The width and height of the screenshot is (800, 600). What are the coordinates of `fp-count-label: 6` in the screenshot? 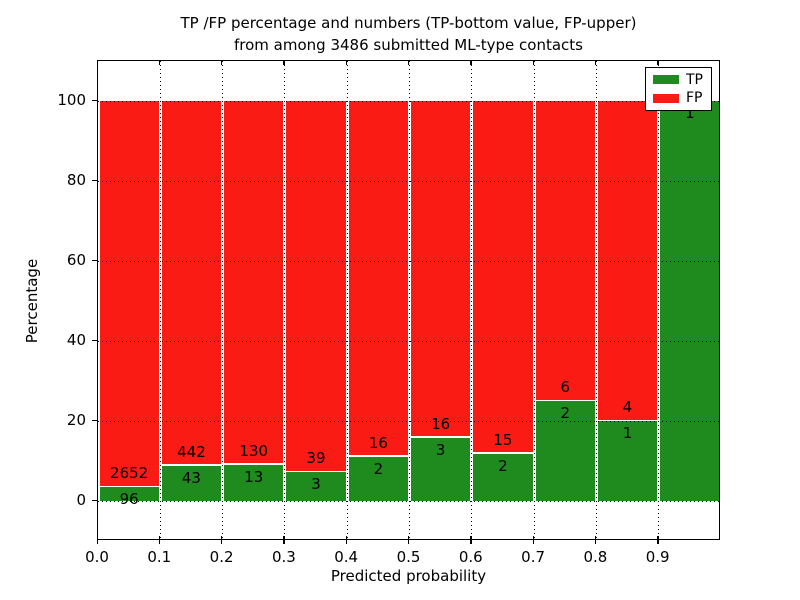 It's located at (565, 387).